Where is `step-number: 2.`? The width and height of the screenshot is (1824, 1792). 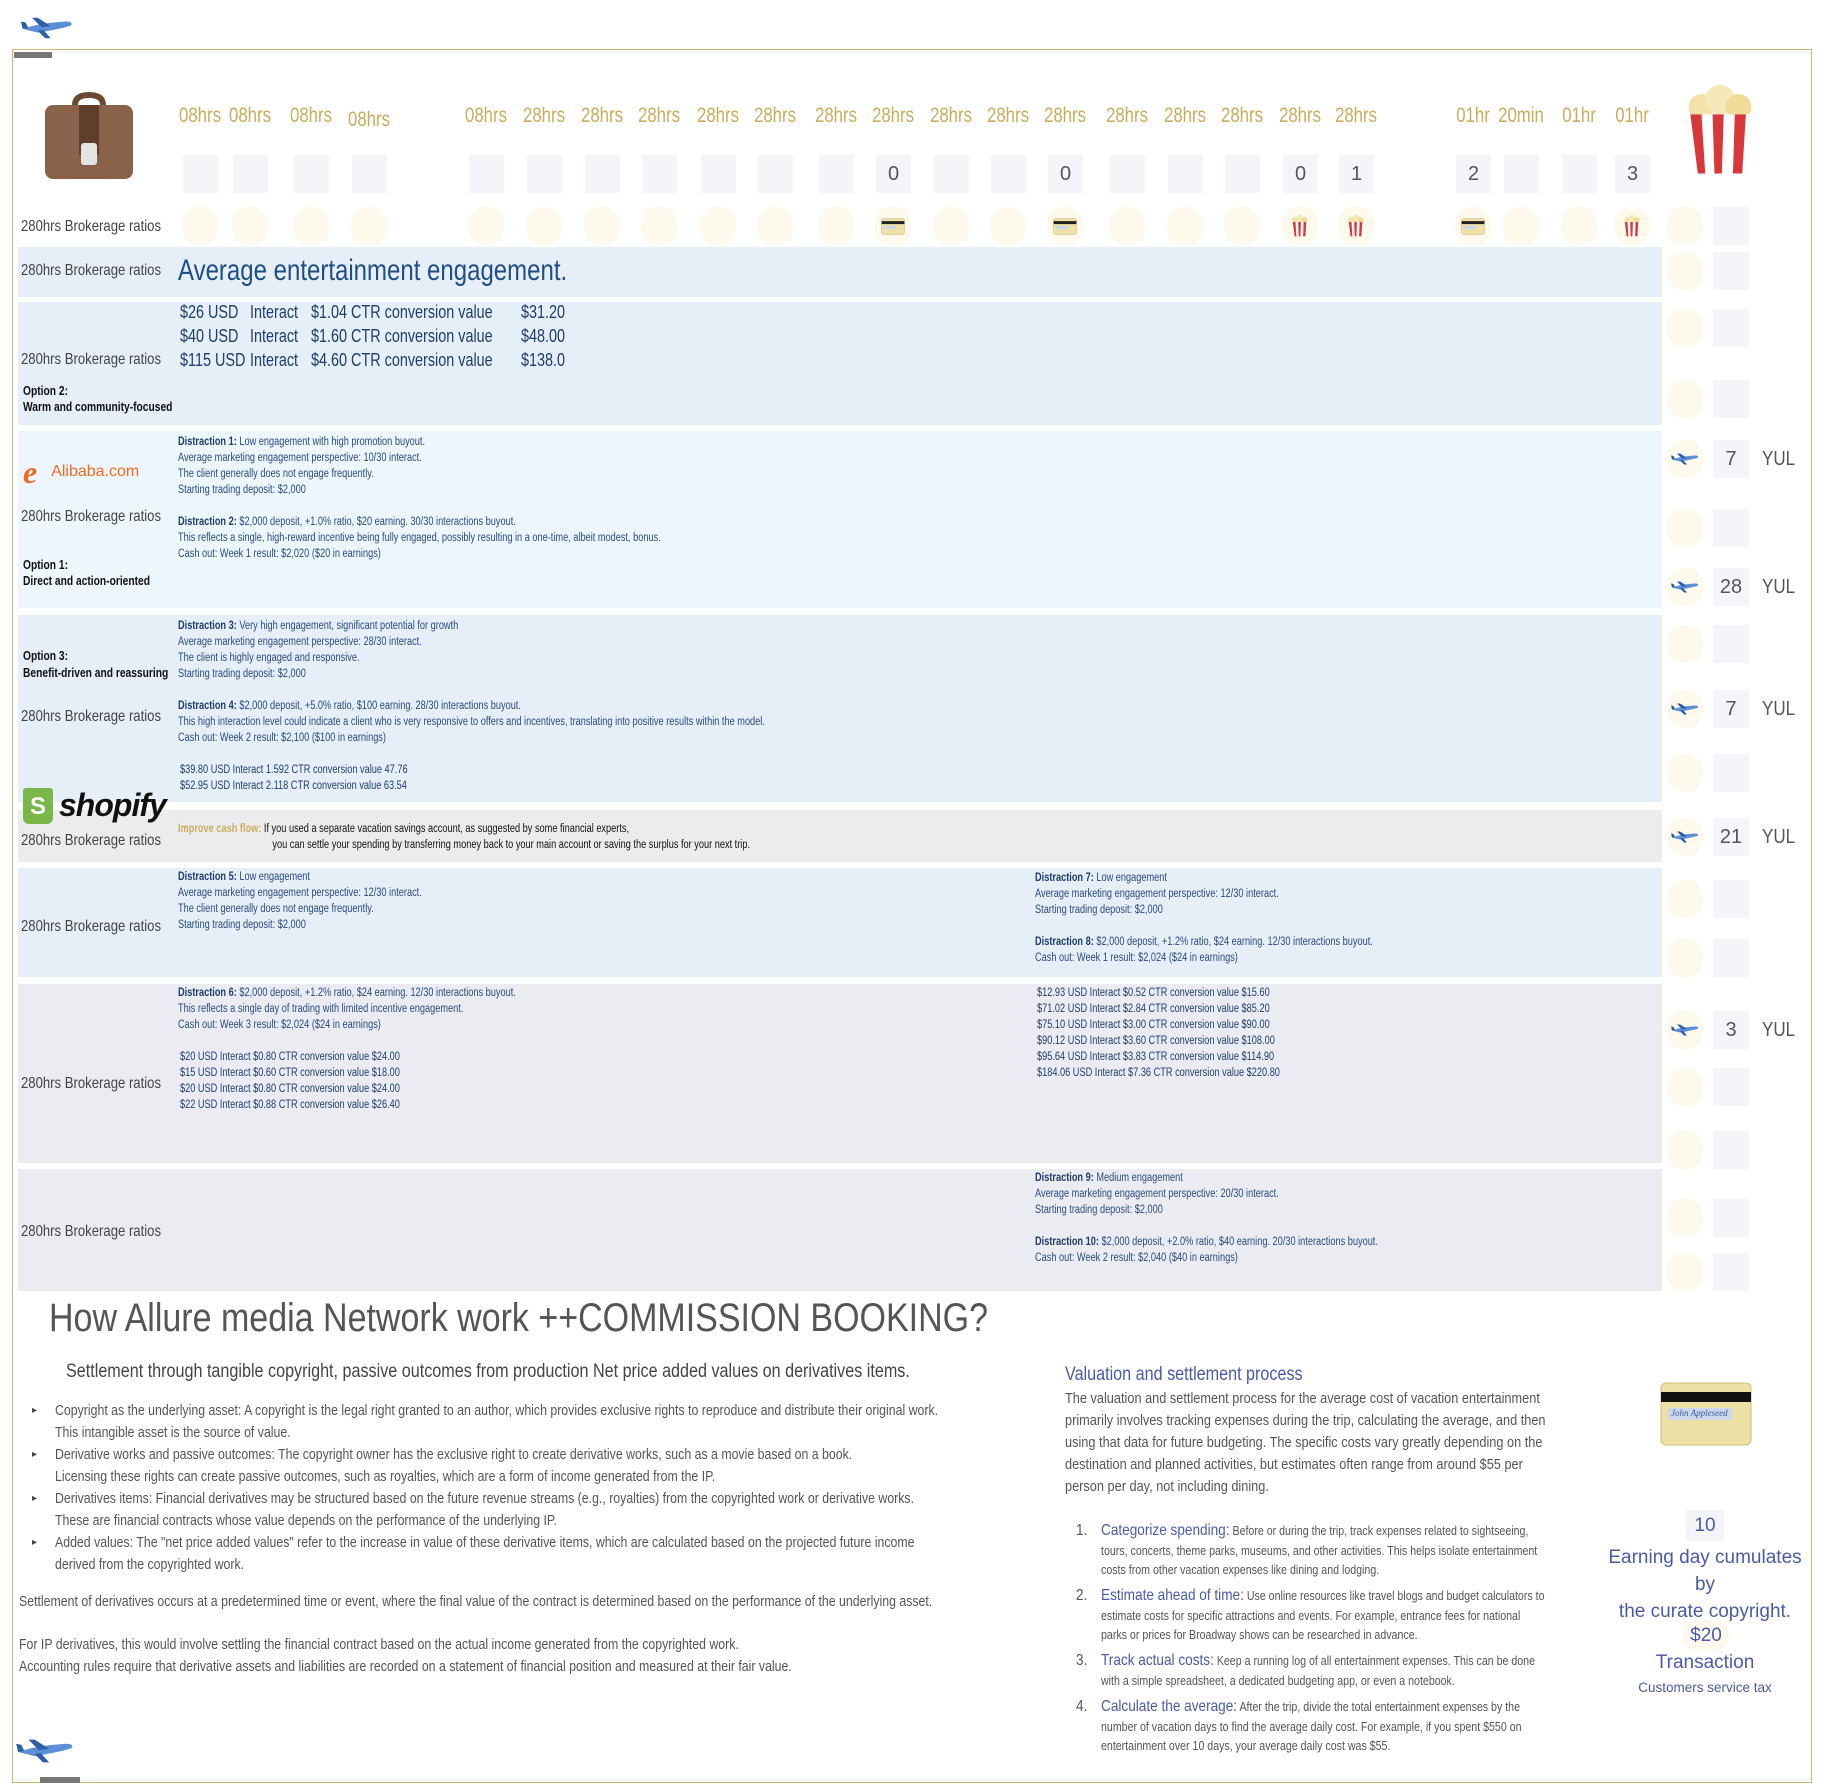 step-number: 2. is located at coordinates (1082, 1595).